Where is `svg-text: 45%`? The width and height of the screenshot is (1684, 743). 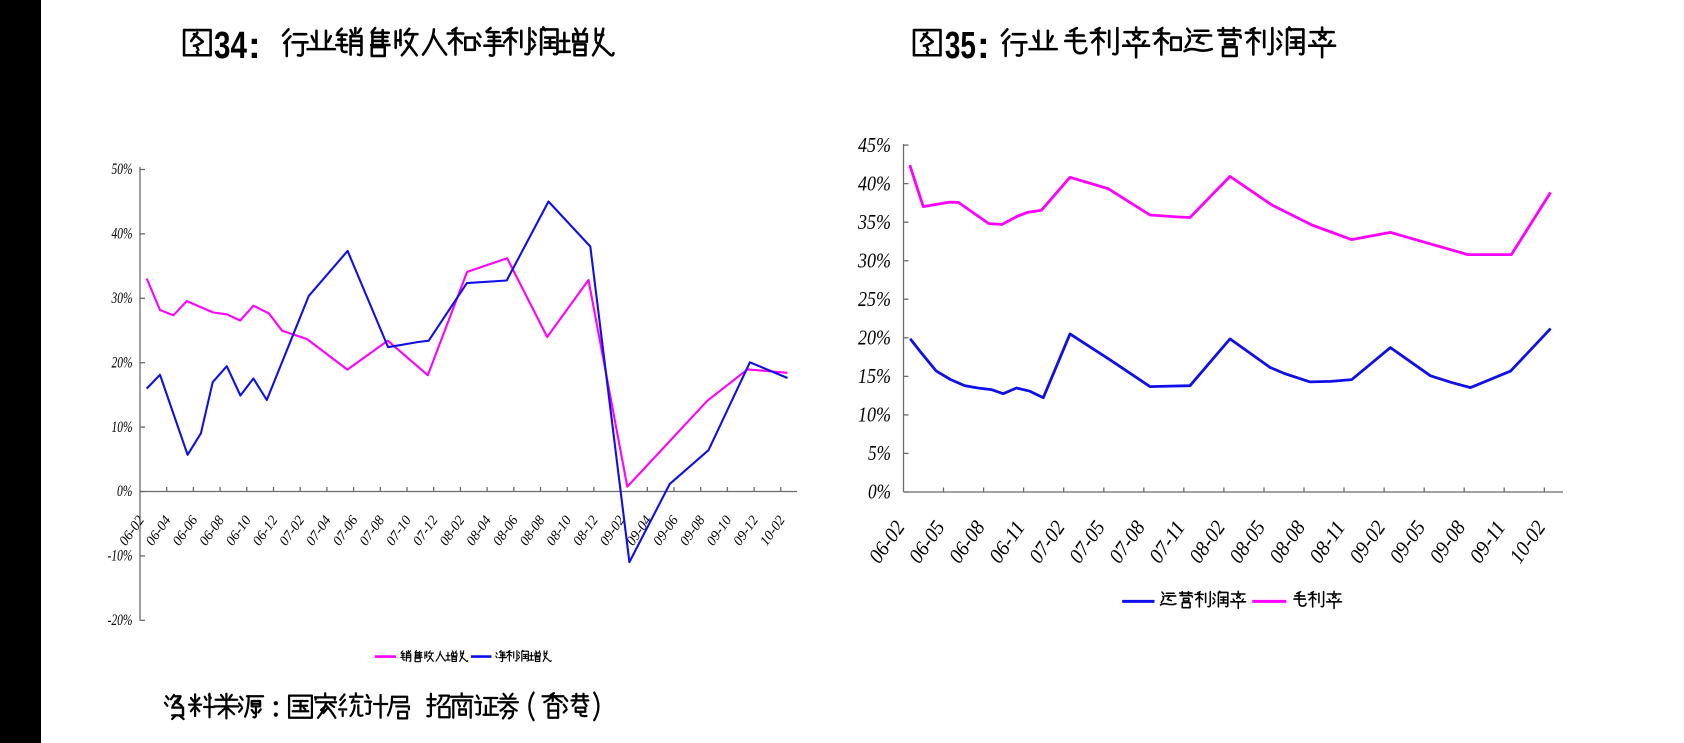 svg-text: 45% is located at coordinates (874, 145).